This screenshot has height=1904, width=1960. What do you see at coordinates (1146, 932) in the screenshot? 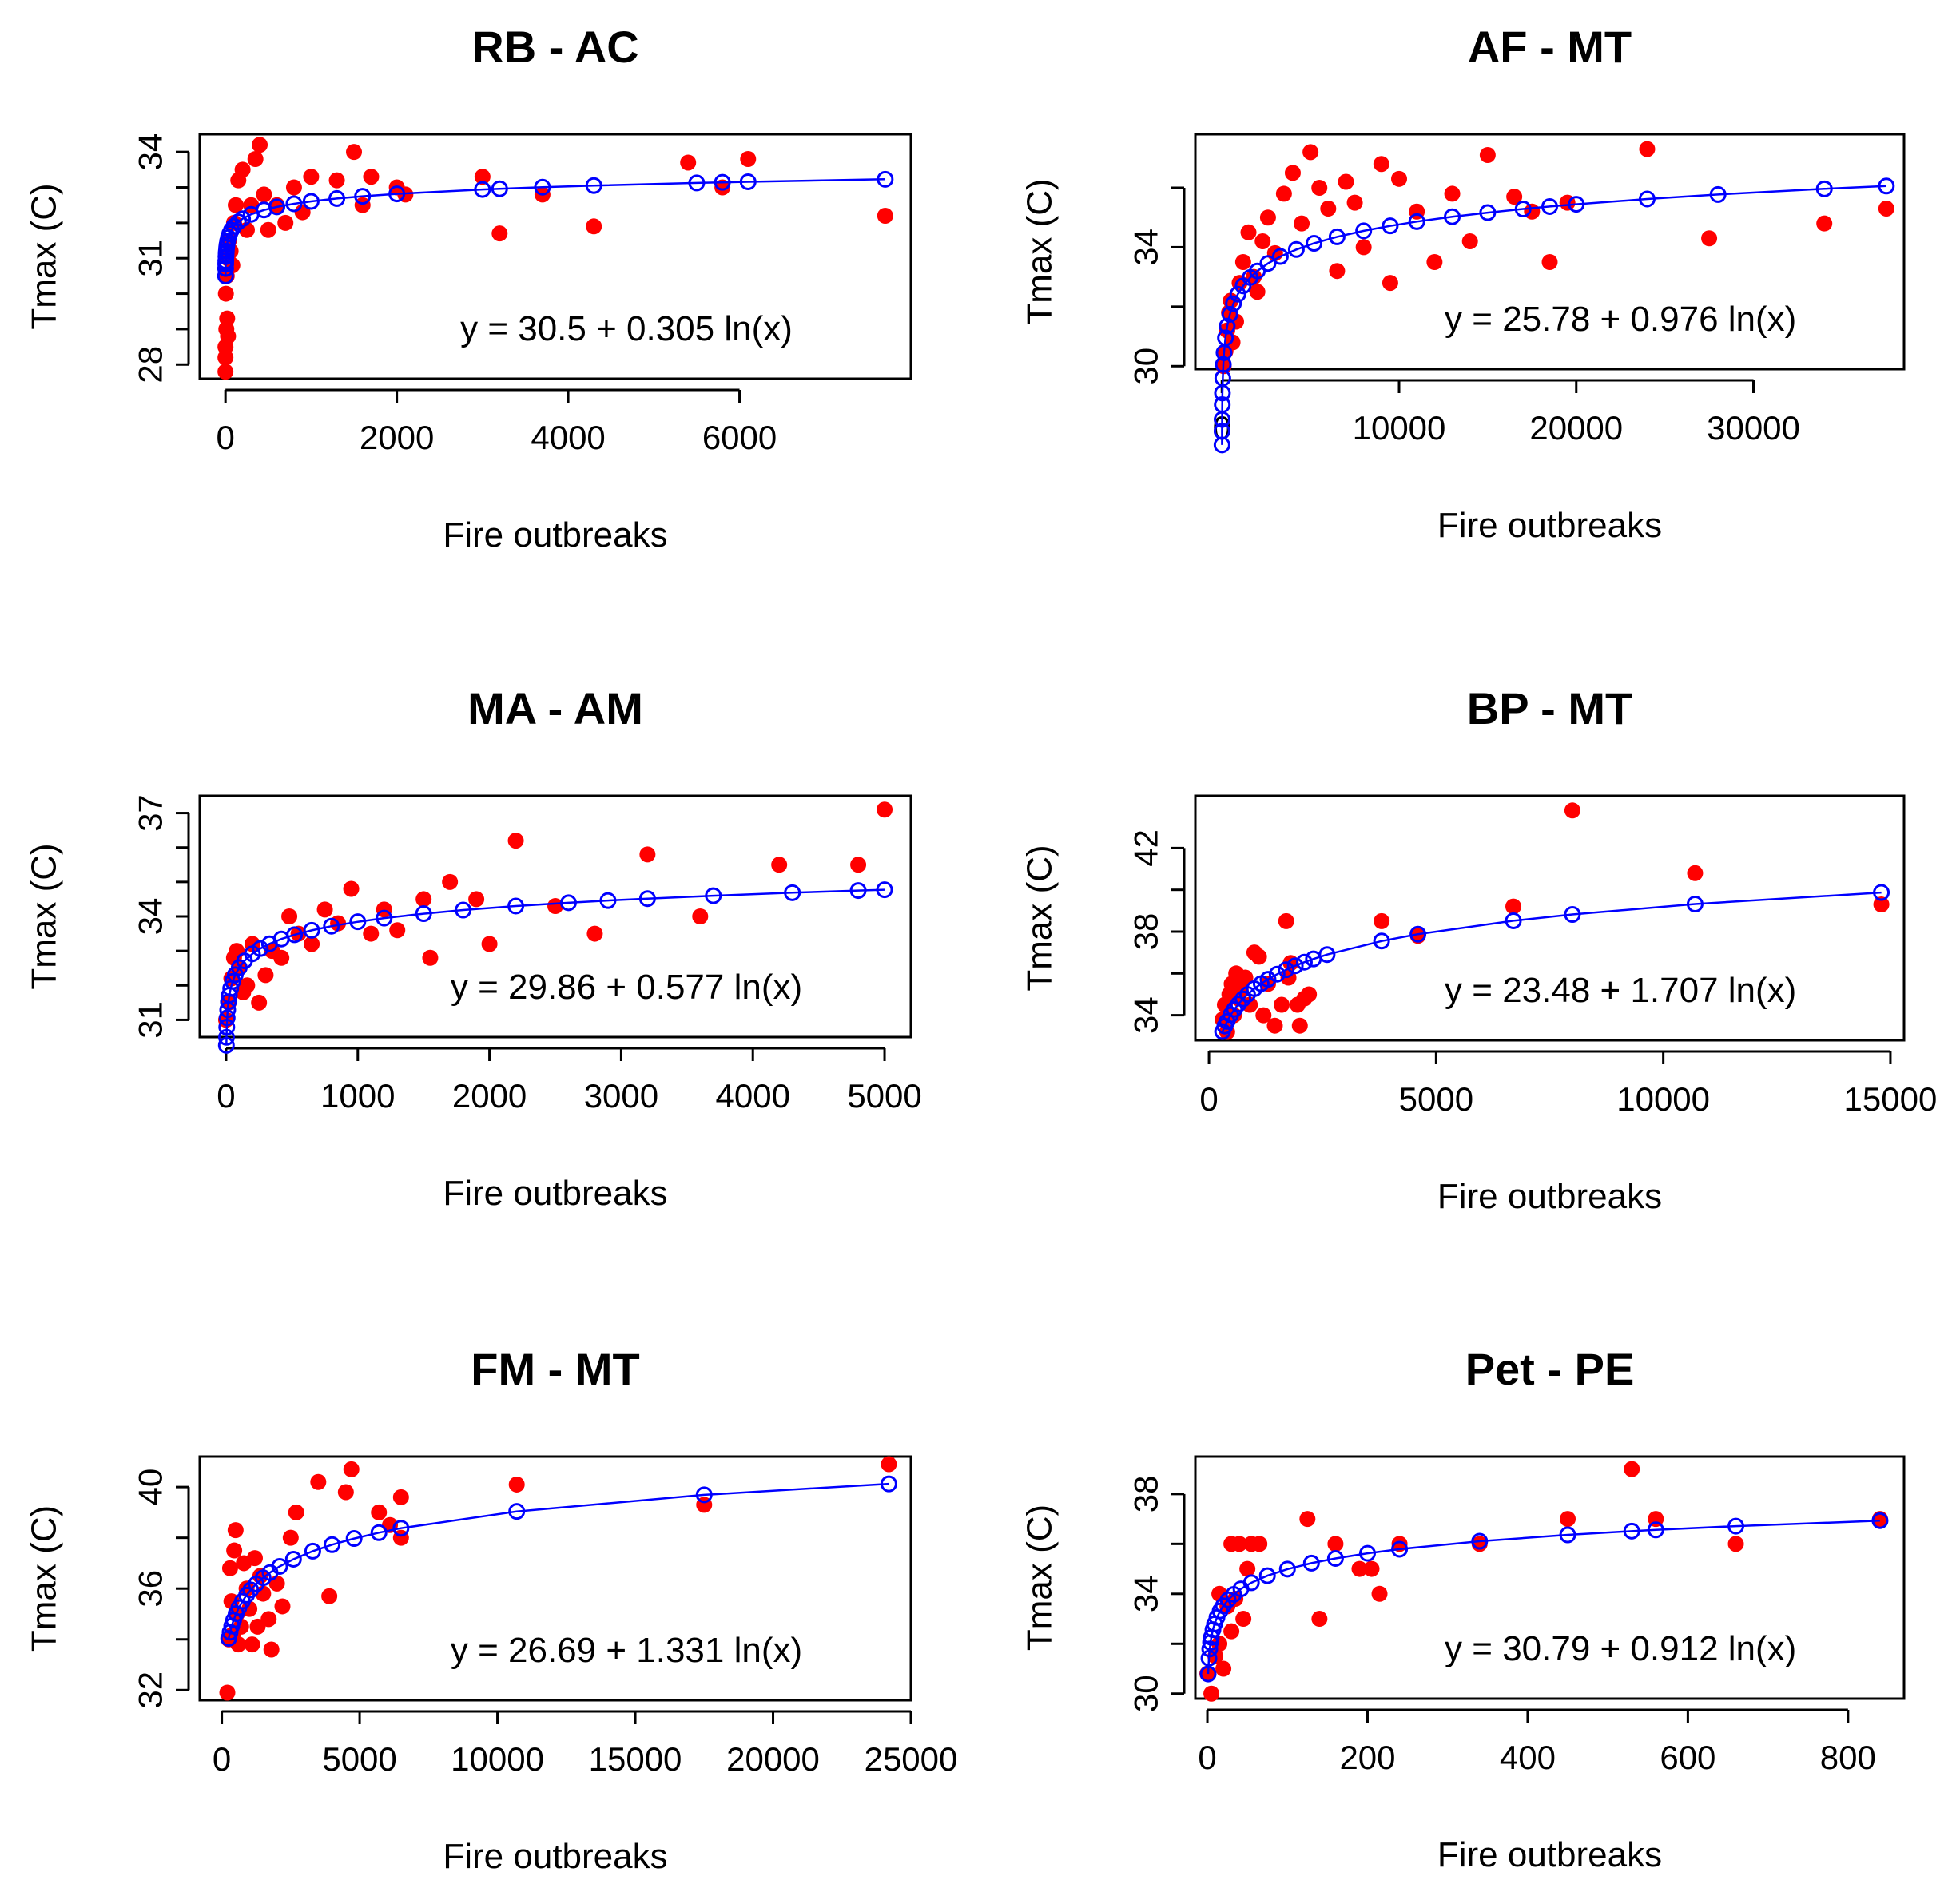
I see `y-tick-label: 38` at bounding box center [1146, 932].